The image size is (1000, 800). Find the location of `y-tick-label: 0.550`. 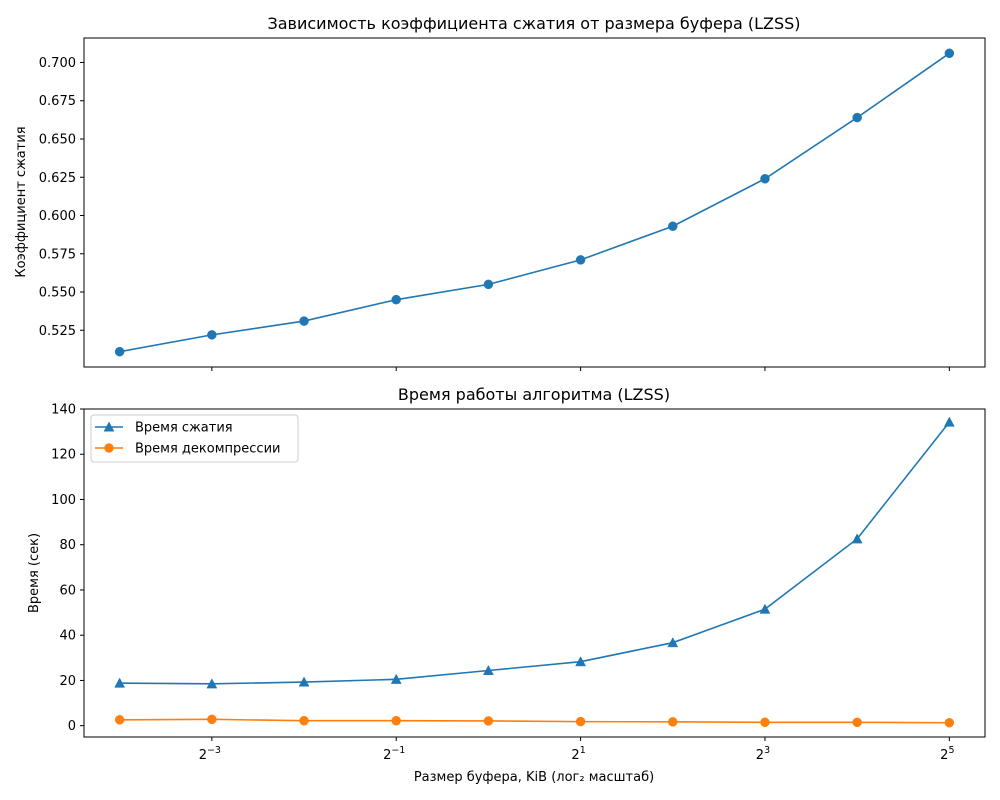

y-tick-label: 0.550 is located at coordinates (57, 293).